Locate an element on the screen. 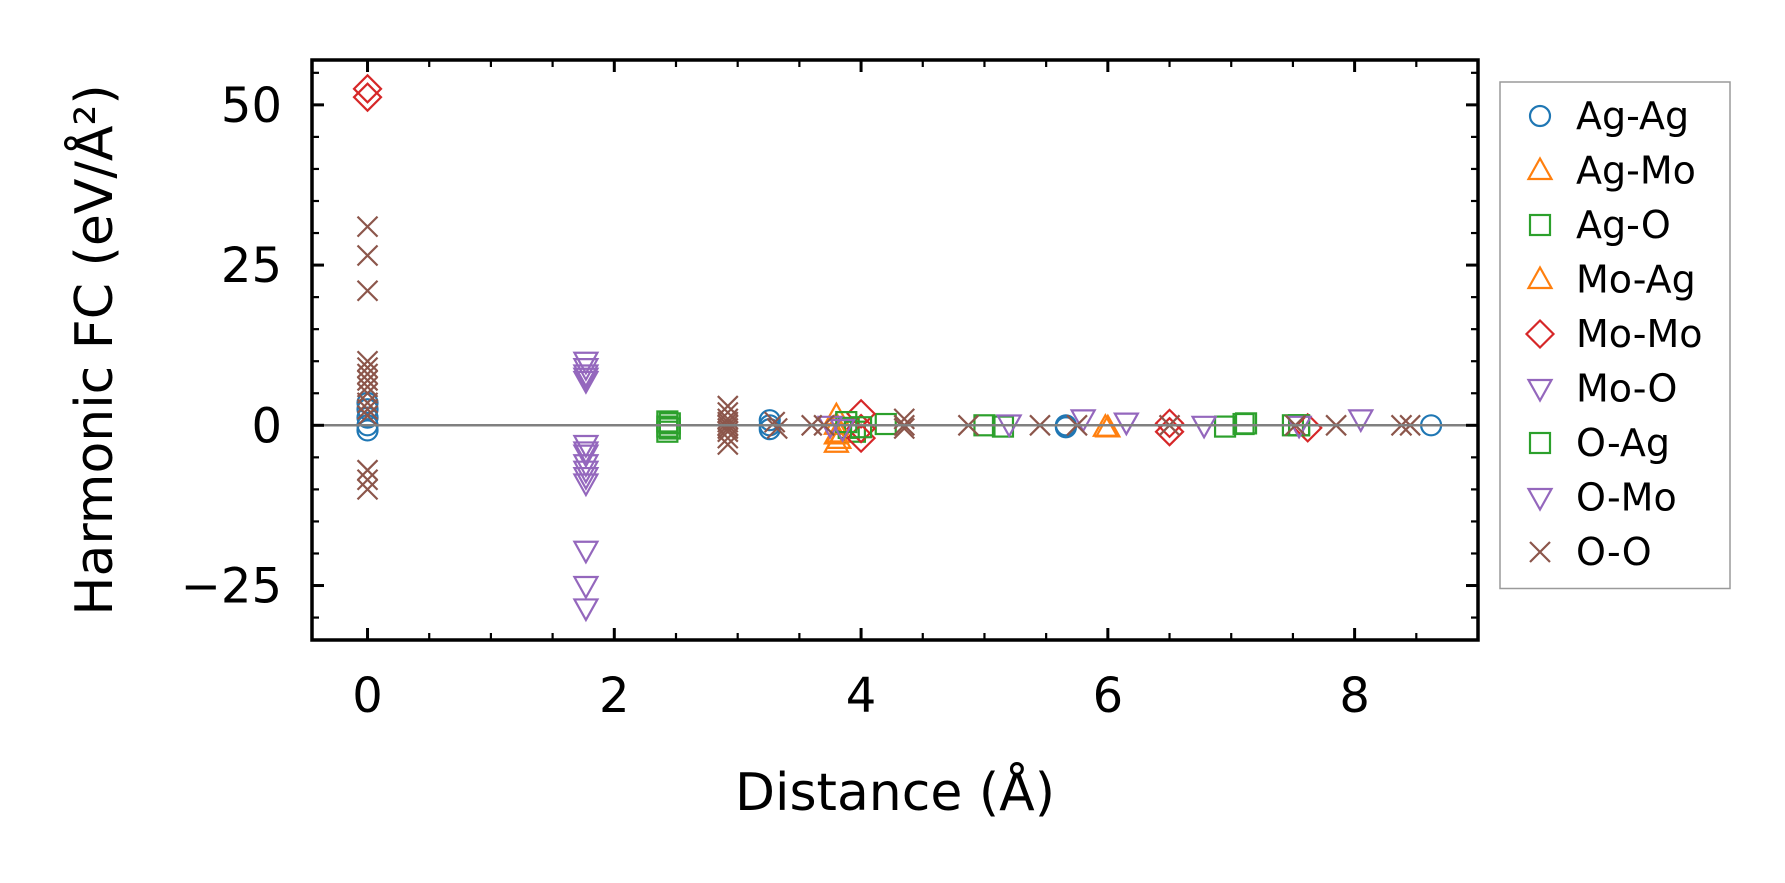 The height and width of the screenshot is (883, 1785). legend-label: O-Mo is located at coordinates (1626, 498).